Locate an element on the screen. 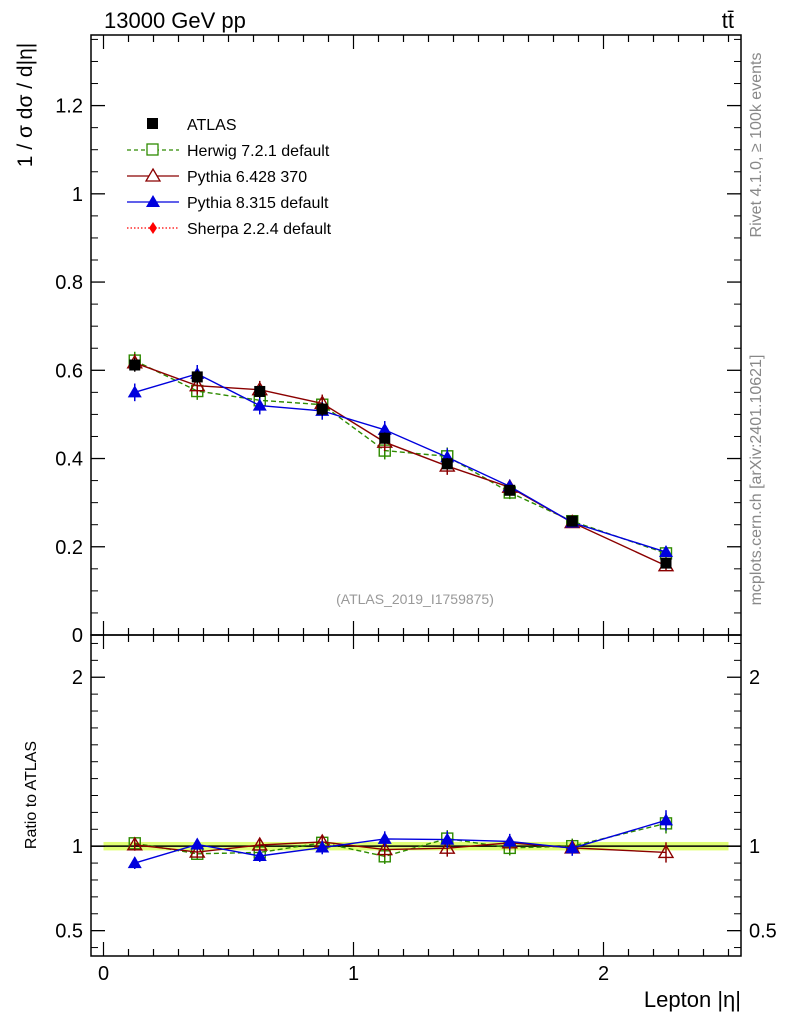 This screenshot has height=1024, width=786. process-label: tt̄ is located at coordinates (728, 20).